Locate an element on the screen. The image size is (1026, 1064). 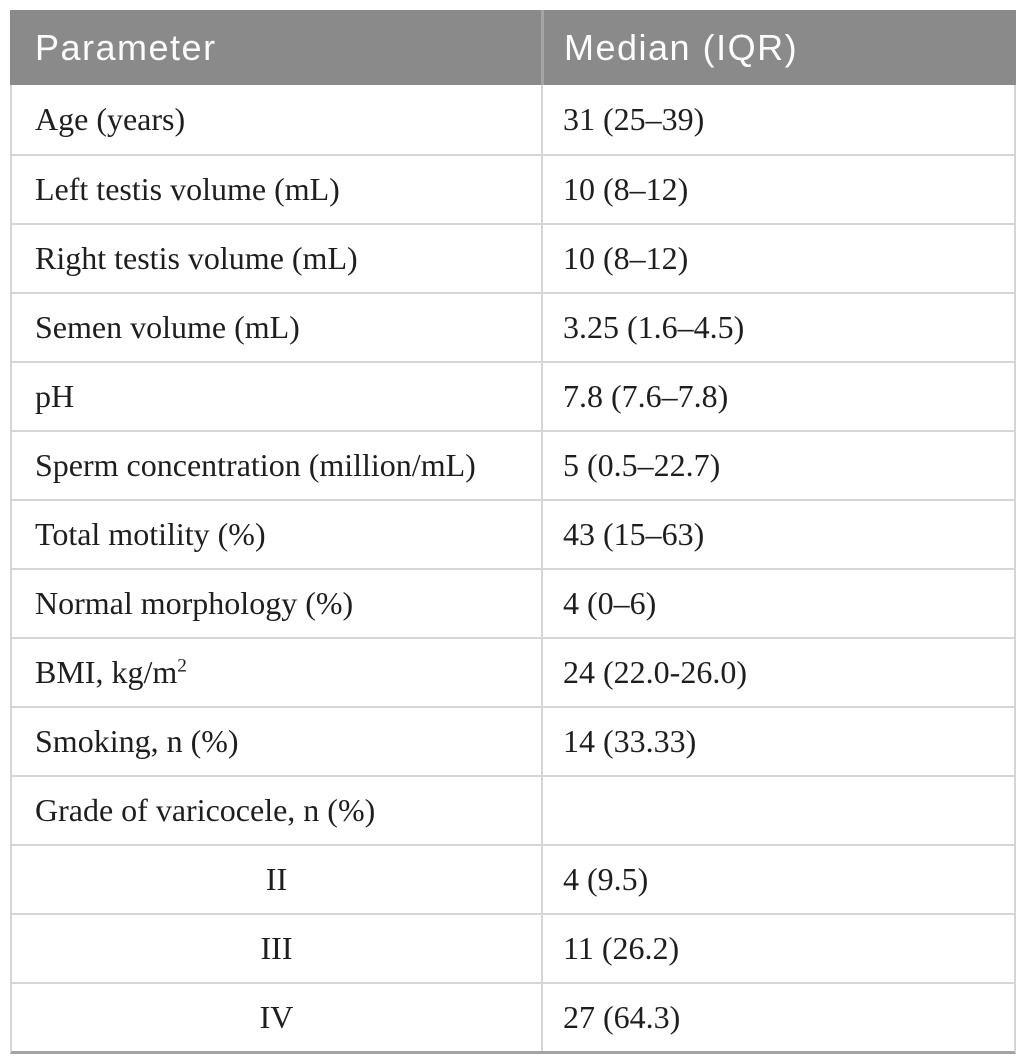
table-header-row: Parameter Median (IQR) is located at coordinates (513, 47).